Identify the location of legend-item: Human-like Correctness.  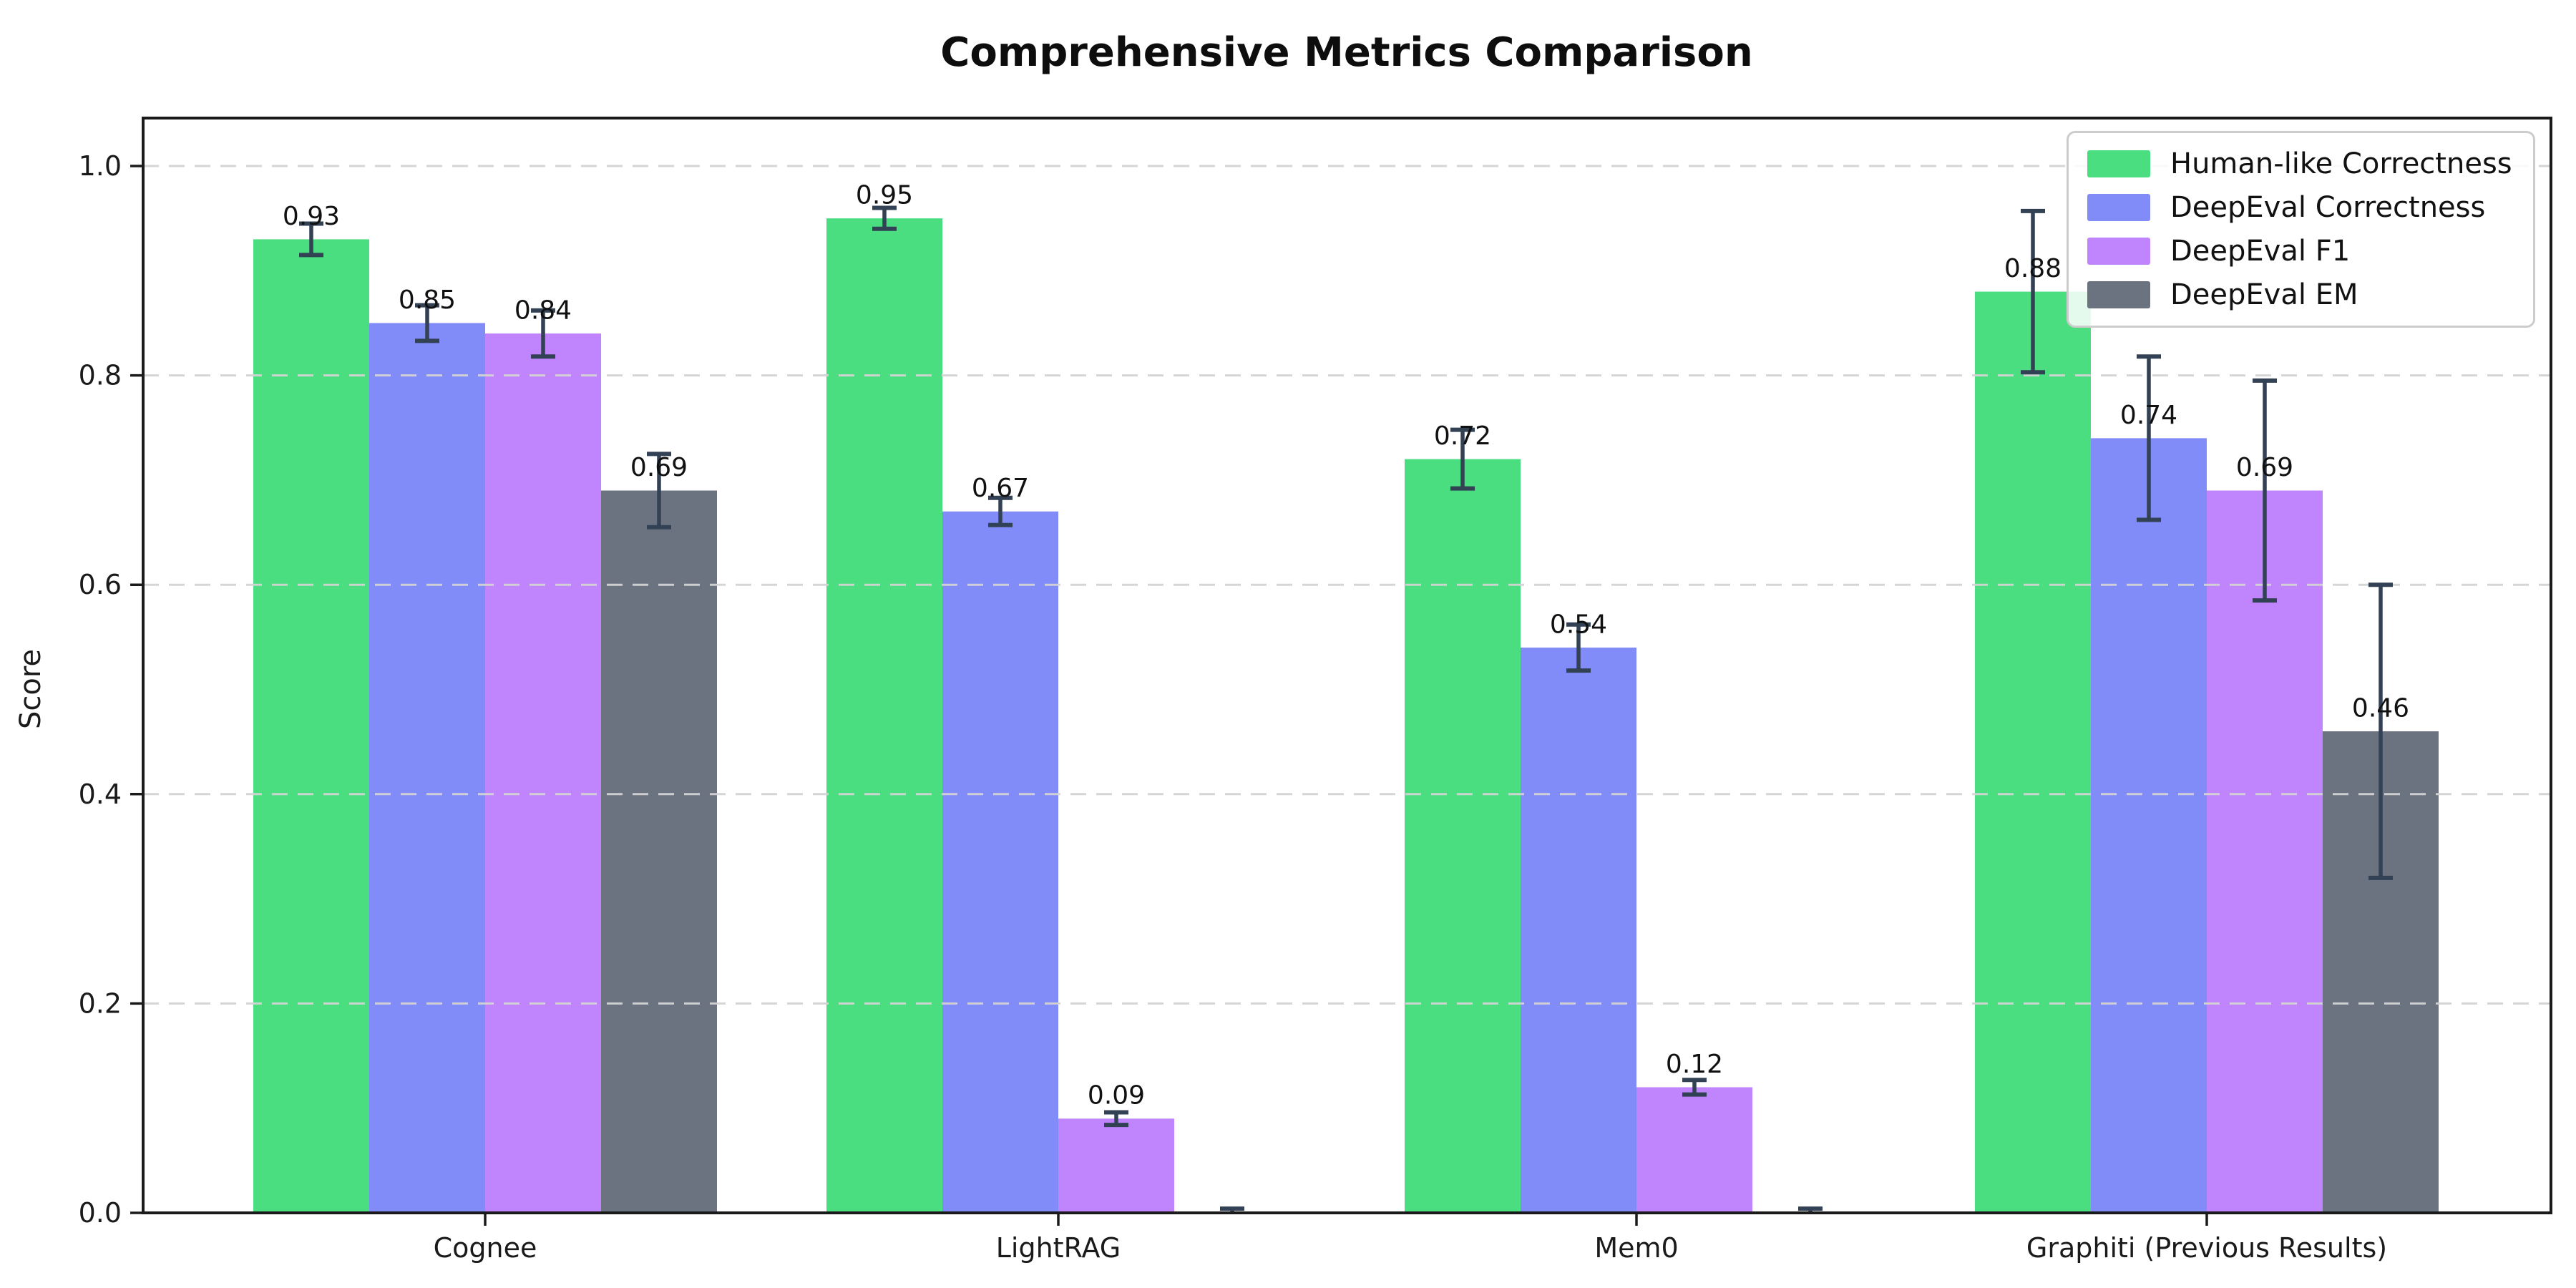
(2300, 163).